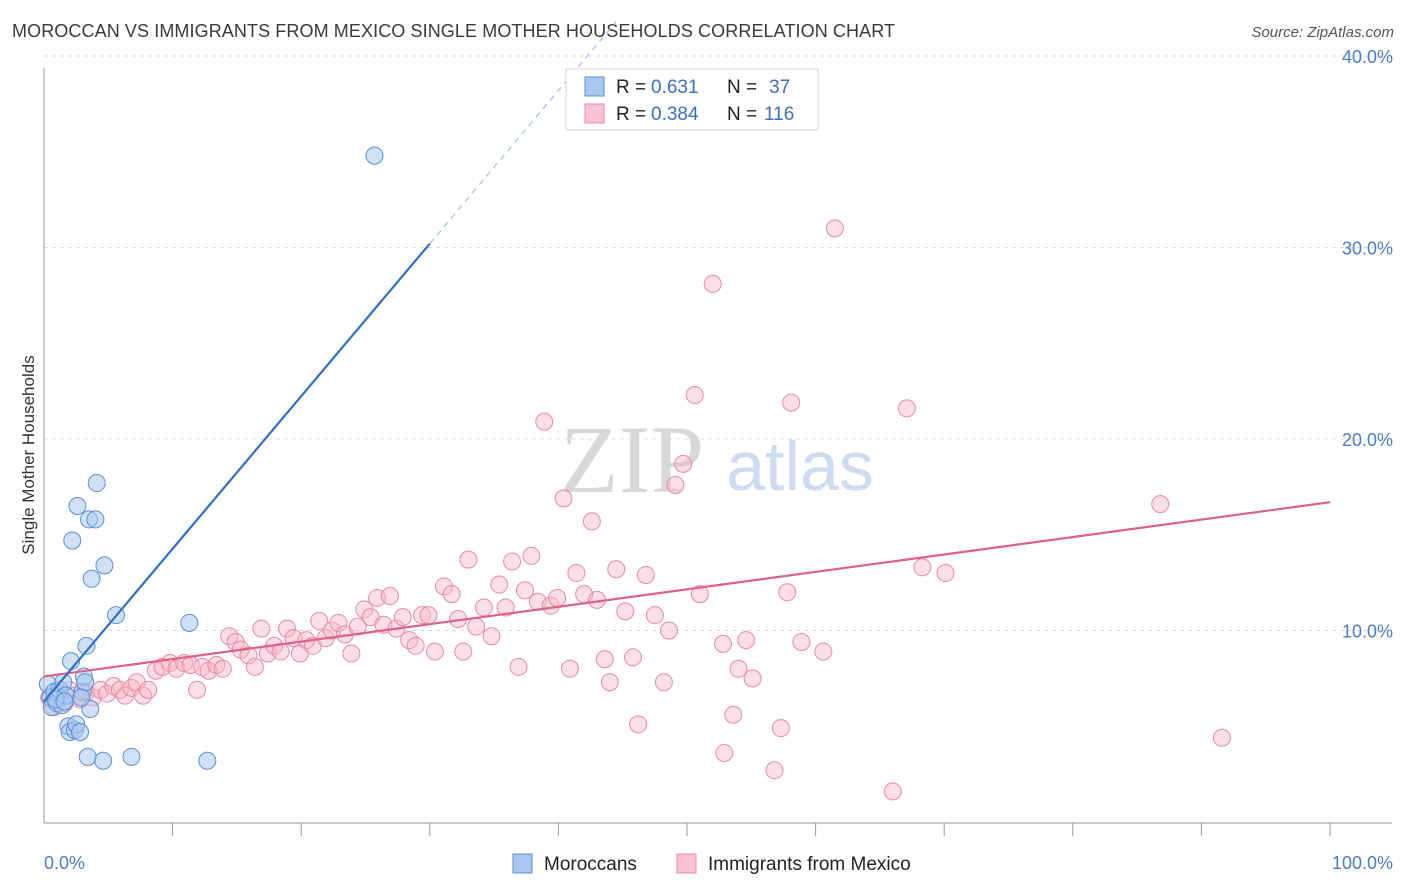  I want to click on legend-r-label-1: R =, so click(631, 87).